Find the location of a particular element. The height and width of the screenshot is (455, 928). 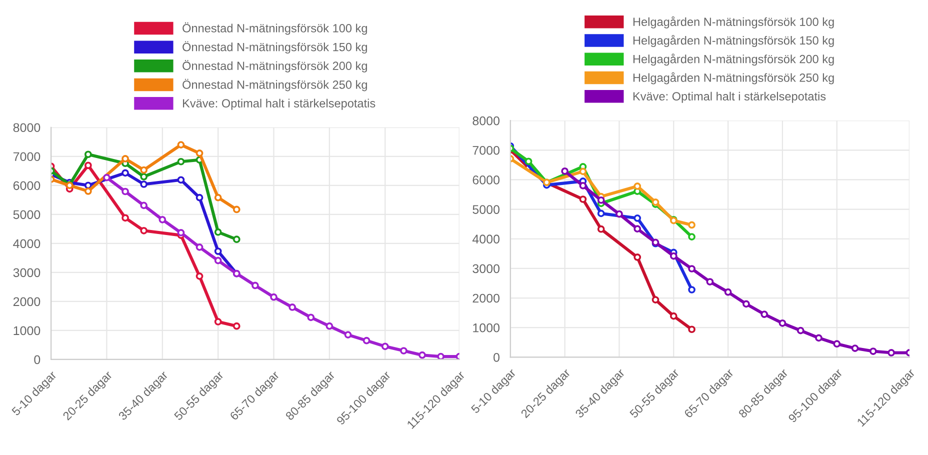

legend-label: Önnestad N-mätningsförsök 250 kg is located at coordinates (274, 85).